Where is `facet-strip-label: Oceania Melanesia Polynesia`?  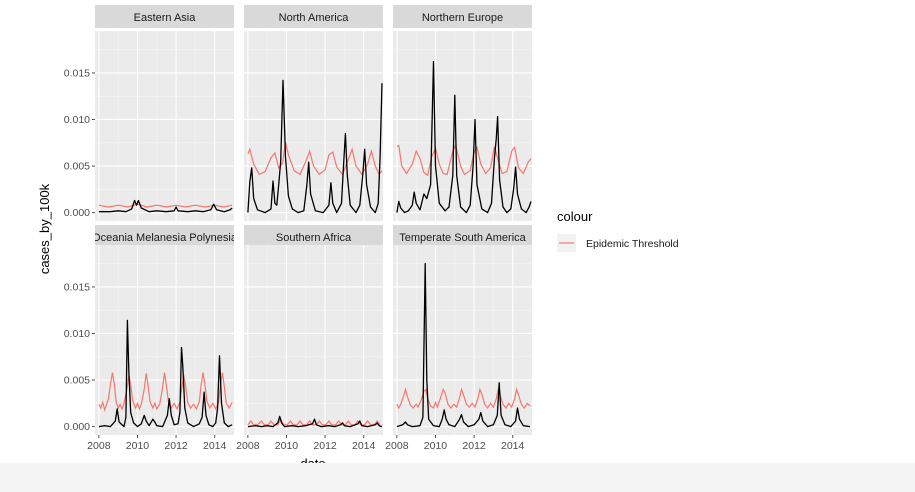 facet-strip-label: Oceania Melanesia Polynesia is located at coordinates (165, 238).